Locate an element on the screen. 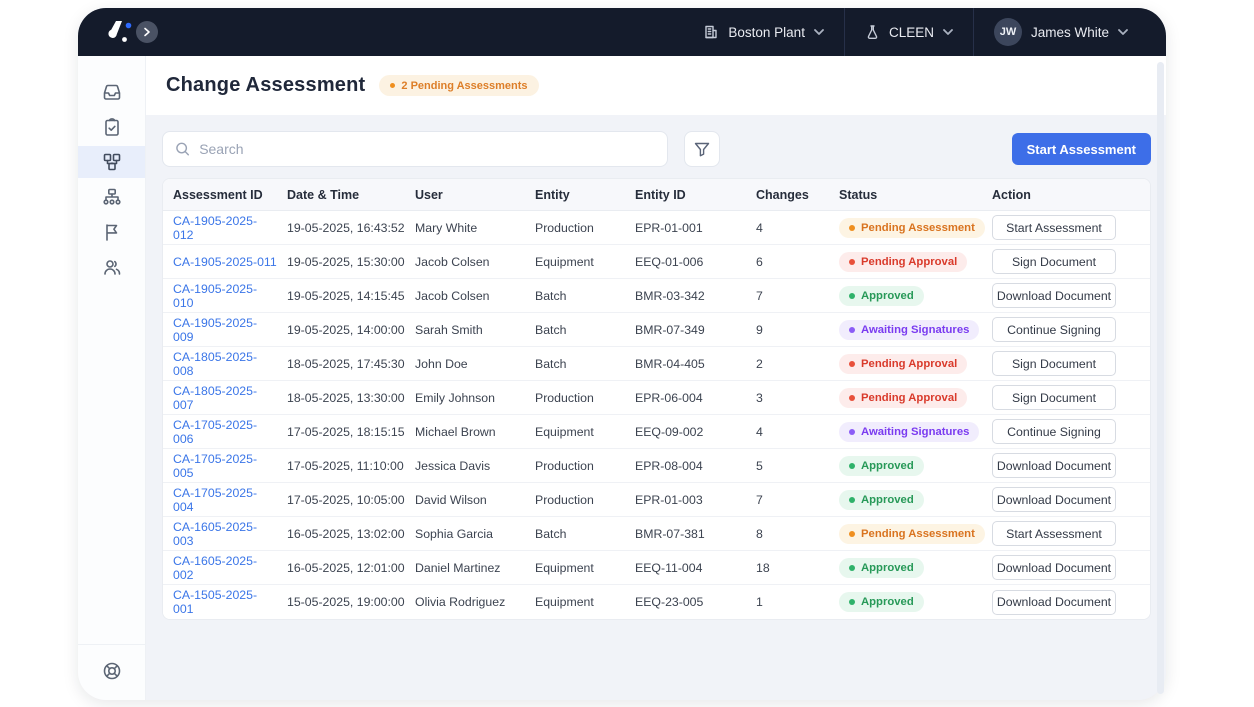 The image size is (1254, 707). cell-entity-id: EPR-01-001 is located at coordinates (669, 227).